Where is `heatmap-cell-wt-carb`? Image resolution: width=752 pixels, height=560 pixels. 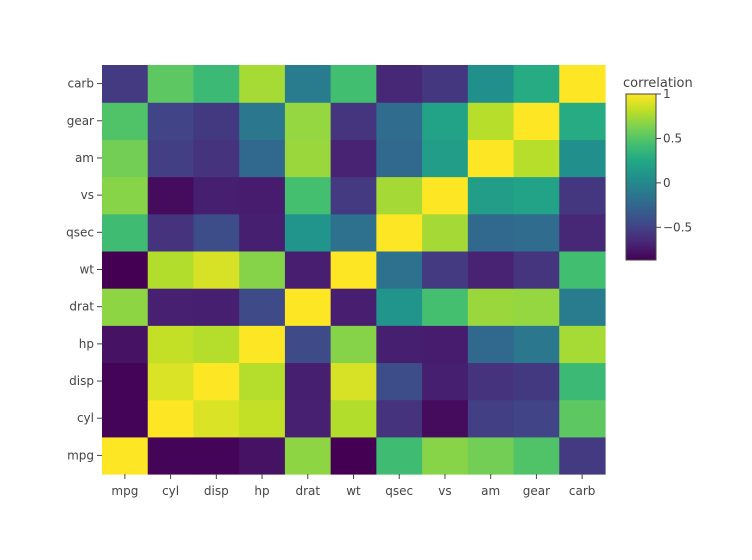
heatmap-cell-wt-carb is located at coordinates (582, 269).